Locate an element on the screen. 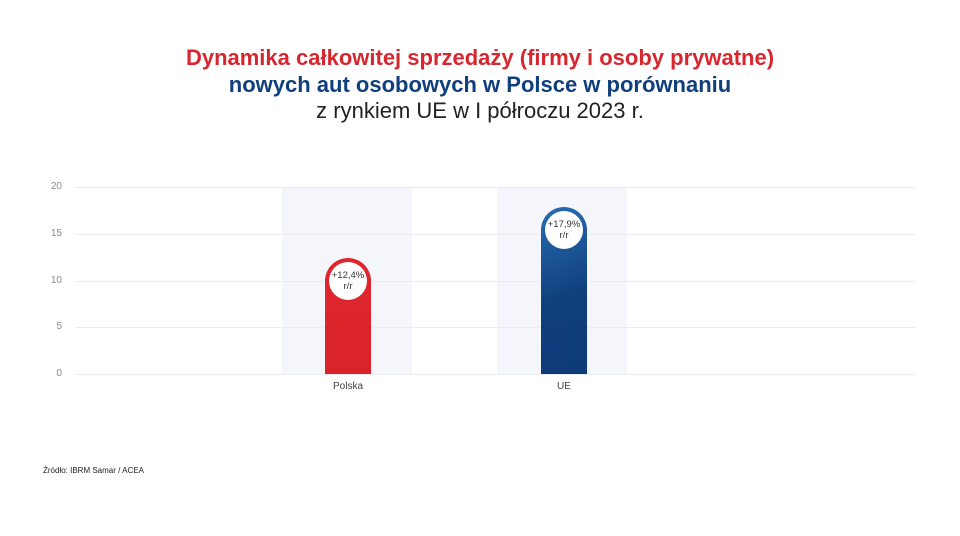 The height and width of the screenshot is (536, 960). y-axis-tick-label: 5 is located at coordinates (59, 327).